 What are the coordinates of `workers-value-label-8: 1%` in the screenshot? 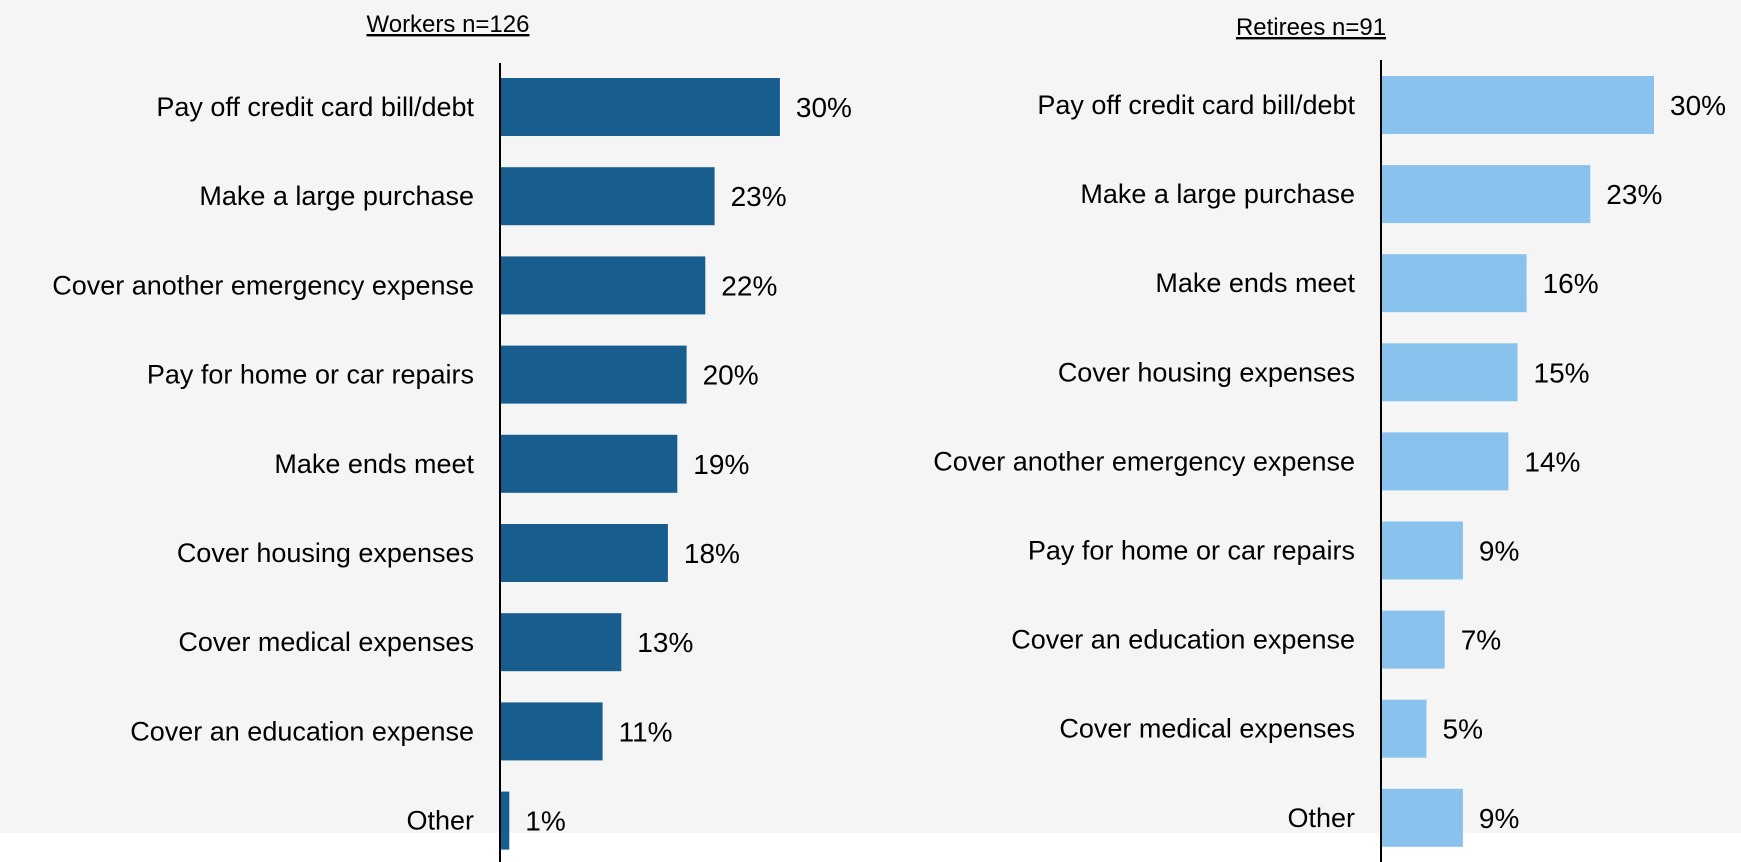 It's located at (545, 821).